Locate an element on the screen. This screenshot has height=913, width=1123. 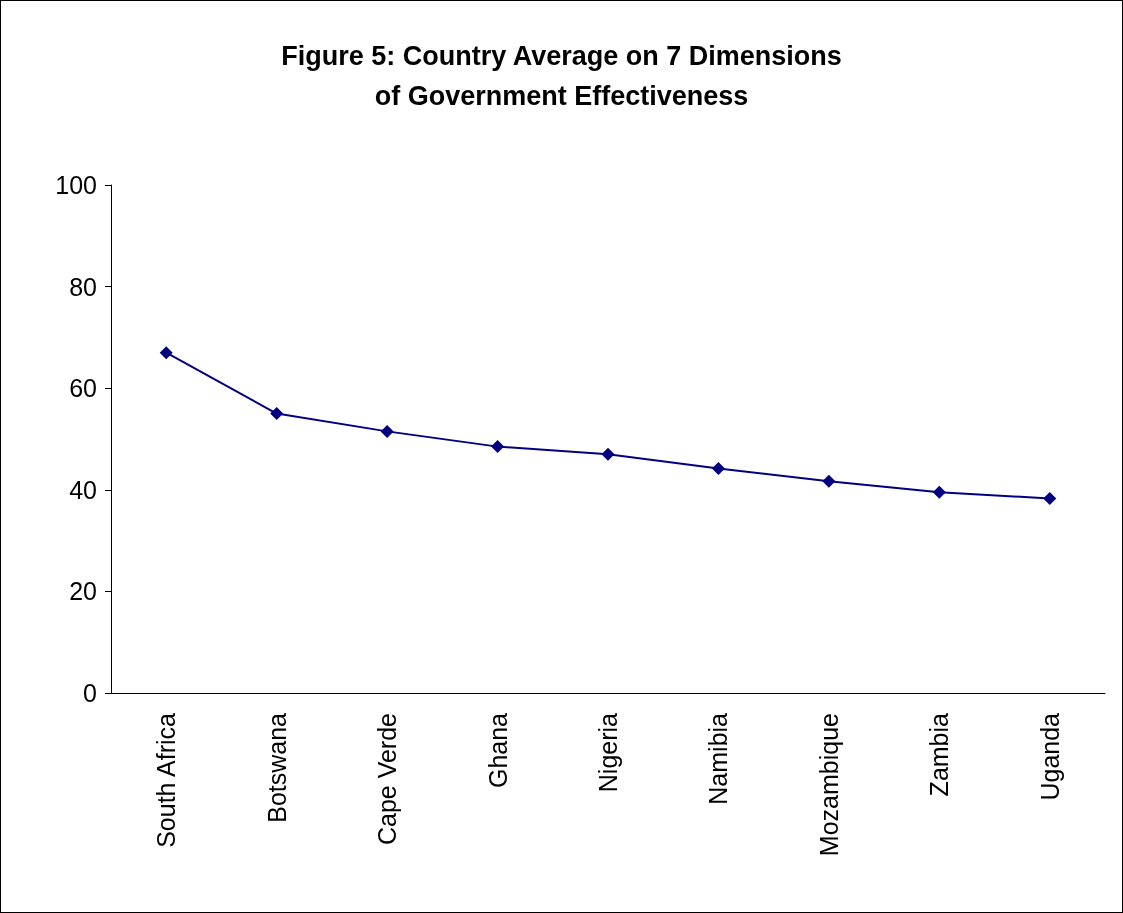
x-tick-label: Mozambique is located at coordinates (828, 785).